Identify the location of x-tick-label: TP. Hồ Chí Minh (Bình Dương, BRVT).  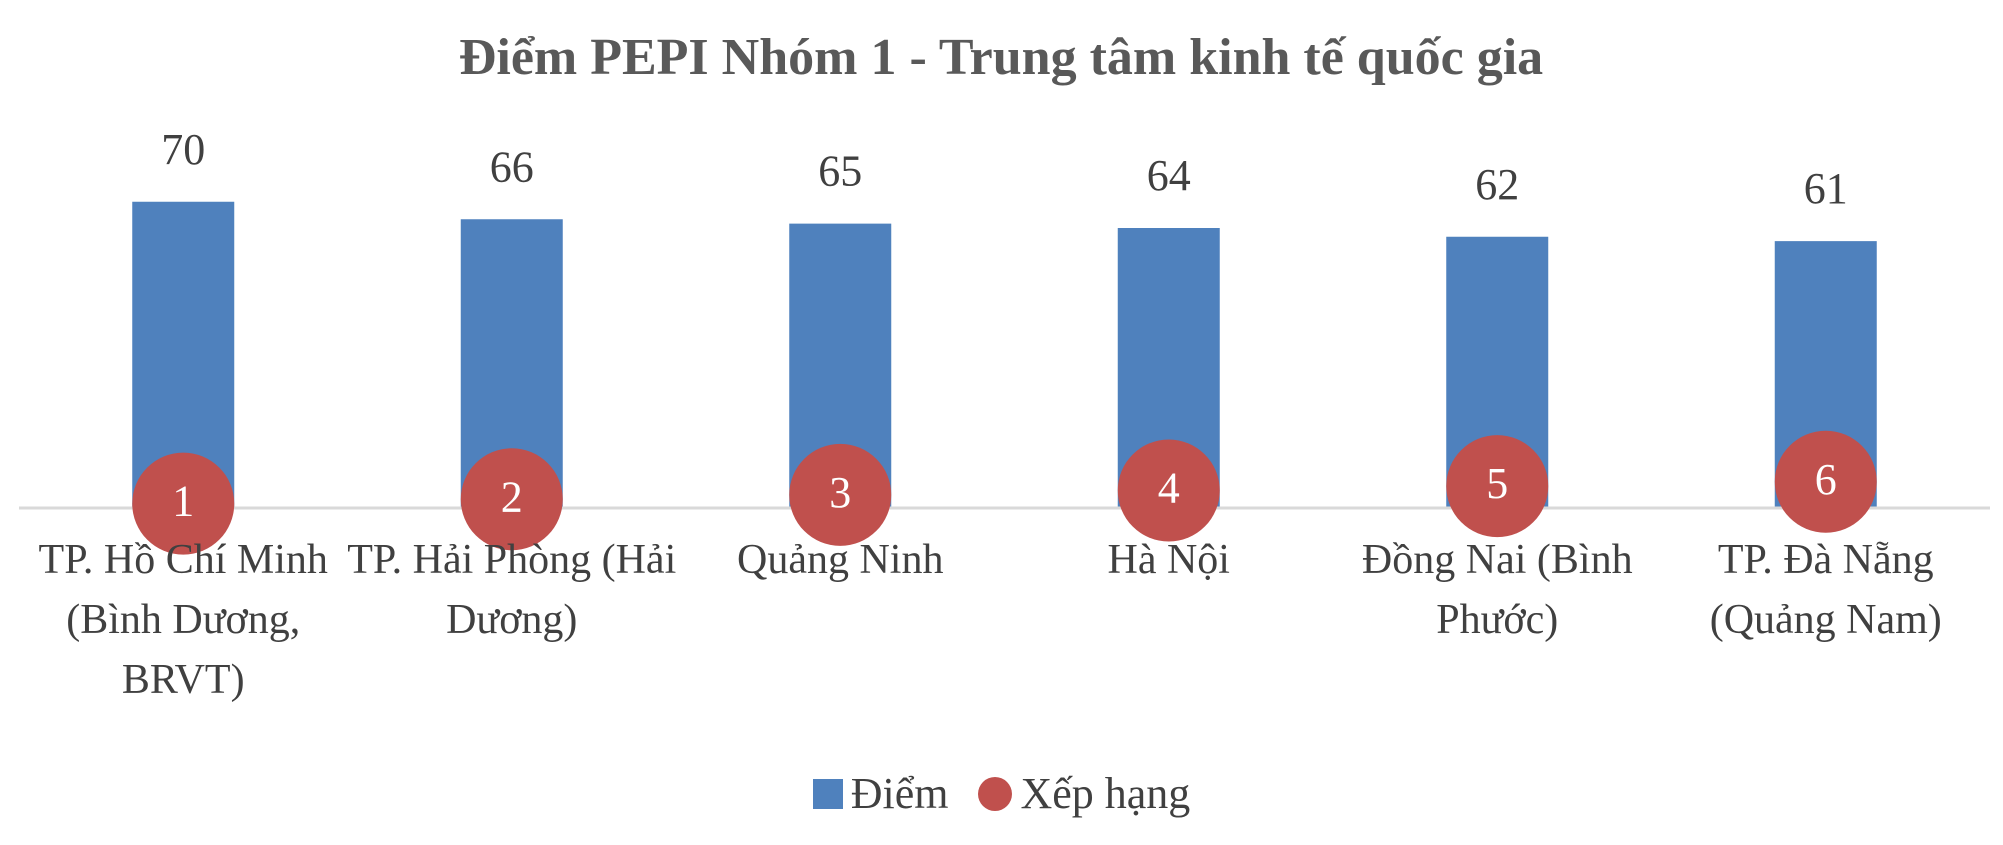
(183, 620).